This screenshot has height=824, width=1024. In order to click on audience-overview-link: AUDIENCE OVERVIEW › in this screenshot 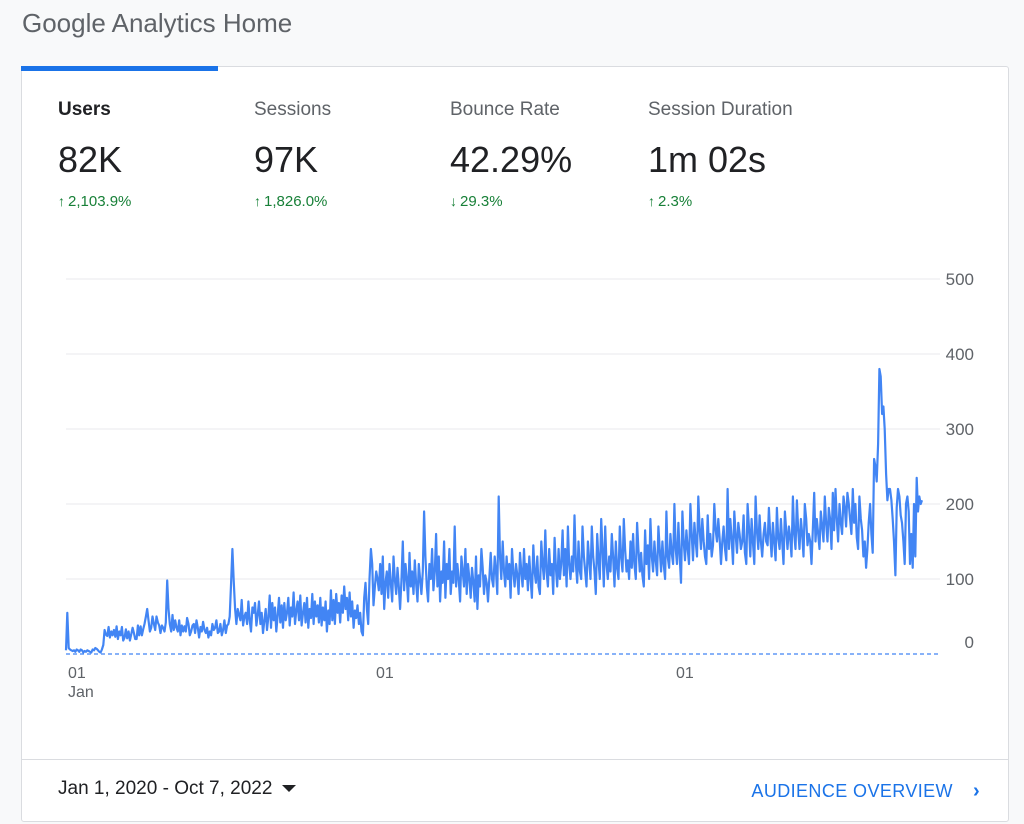, I will do `click(865, 791)`.